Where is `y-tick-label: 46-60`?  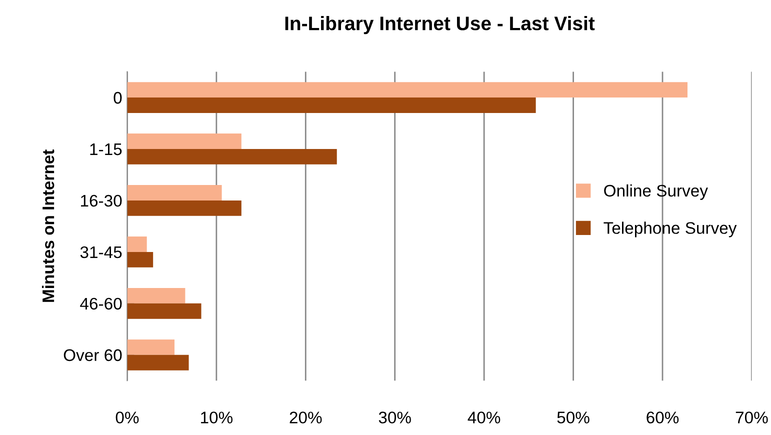
y-tick-label: 46-60 is located at coordinates (101, 304).